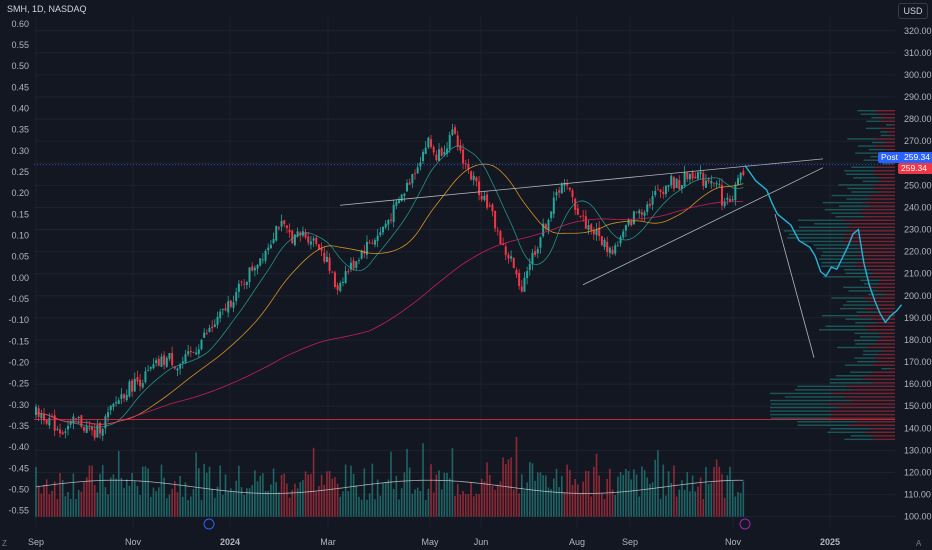 Image resolution: width=932 pixels, height=550 pixels. What do you see at coordinates (20, 214) in the screenshot?
I see `left-axis-label: 0.15` at bounding box center [20, 214].